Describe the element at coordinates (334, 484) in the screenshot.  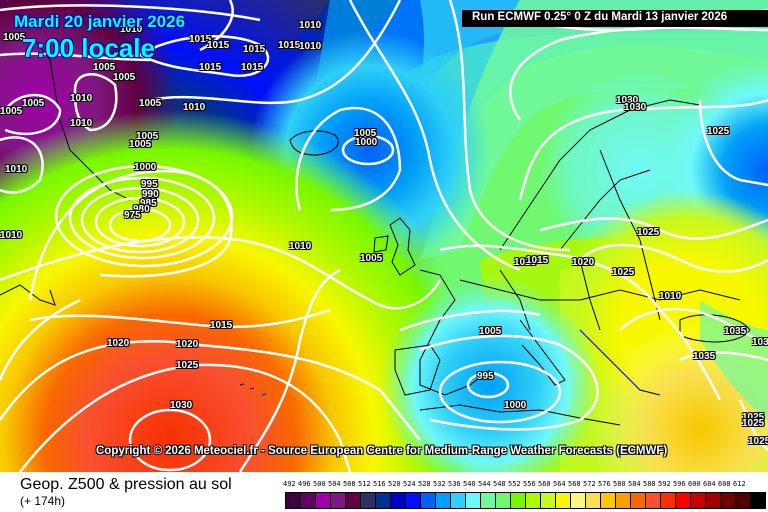
I see `legend-label: 504` at that location.